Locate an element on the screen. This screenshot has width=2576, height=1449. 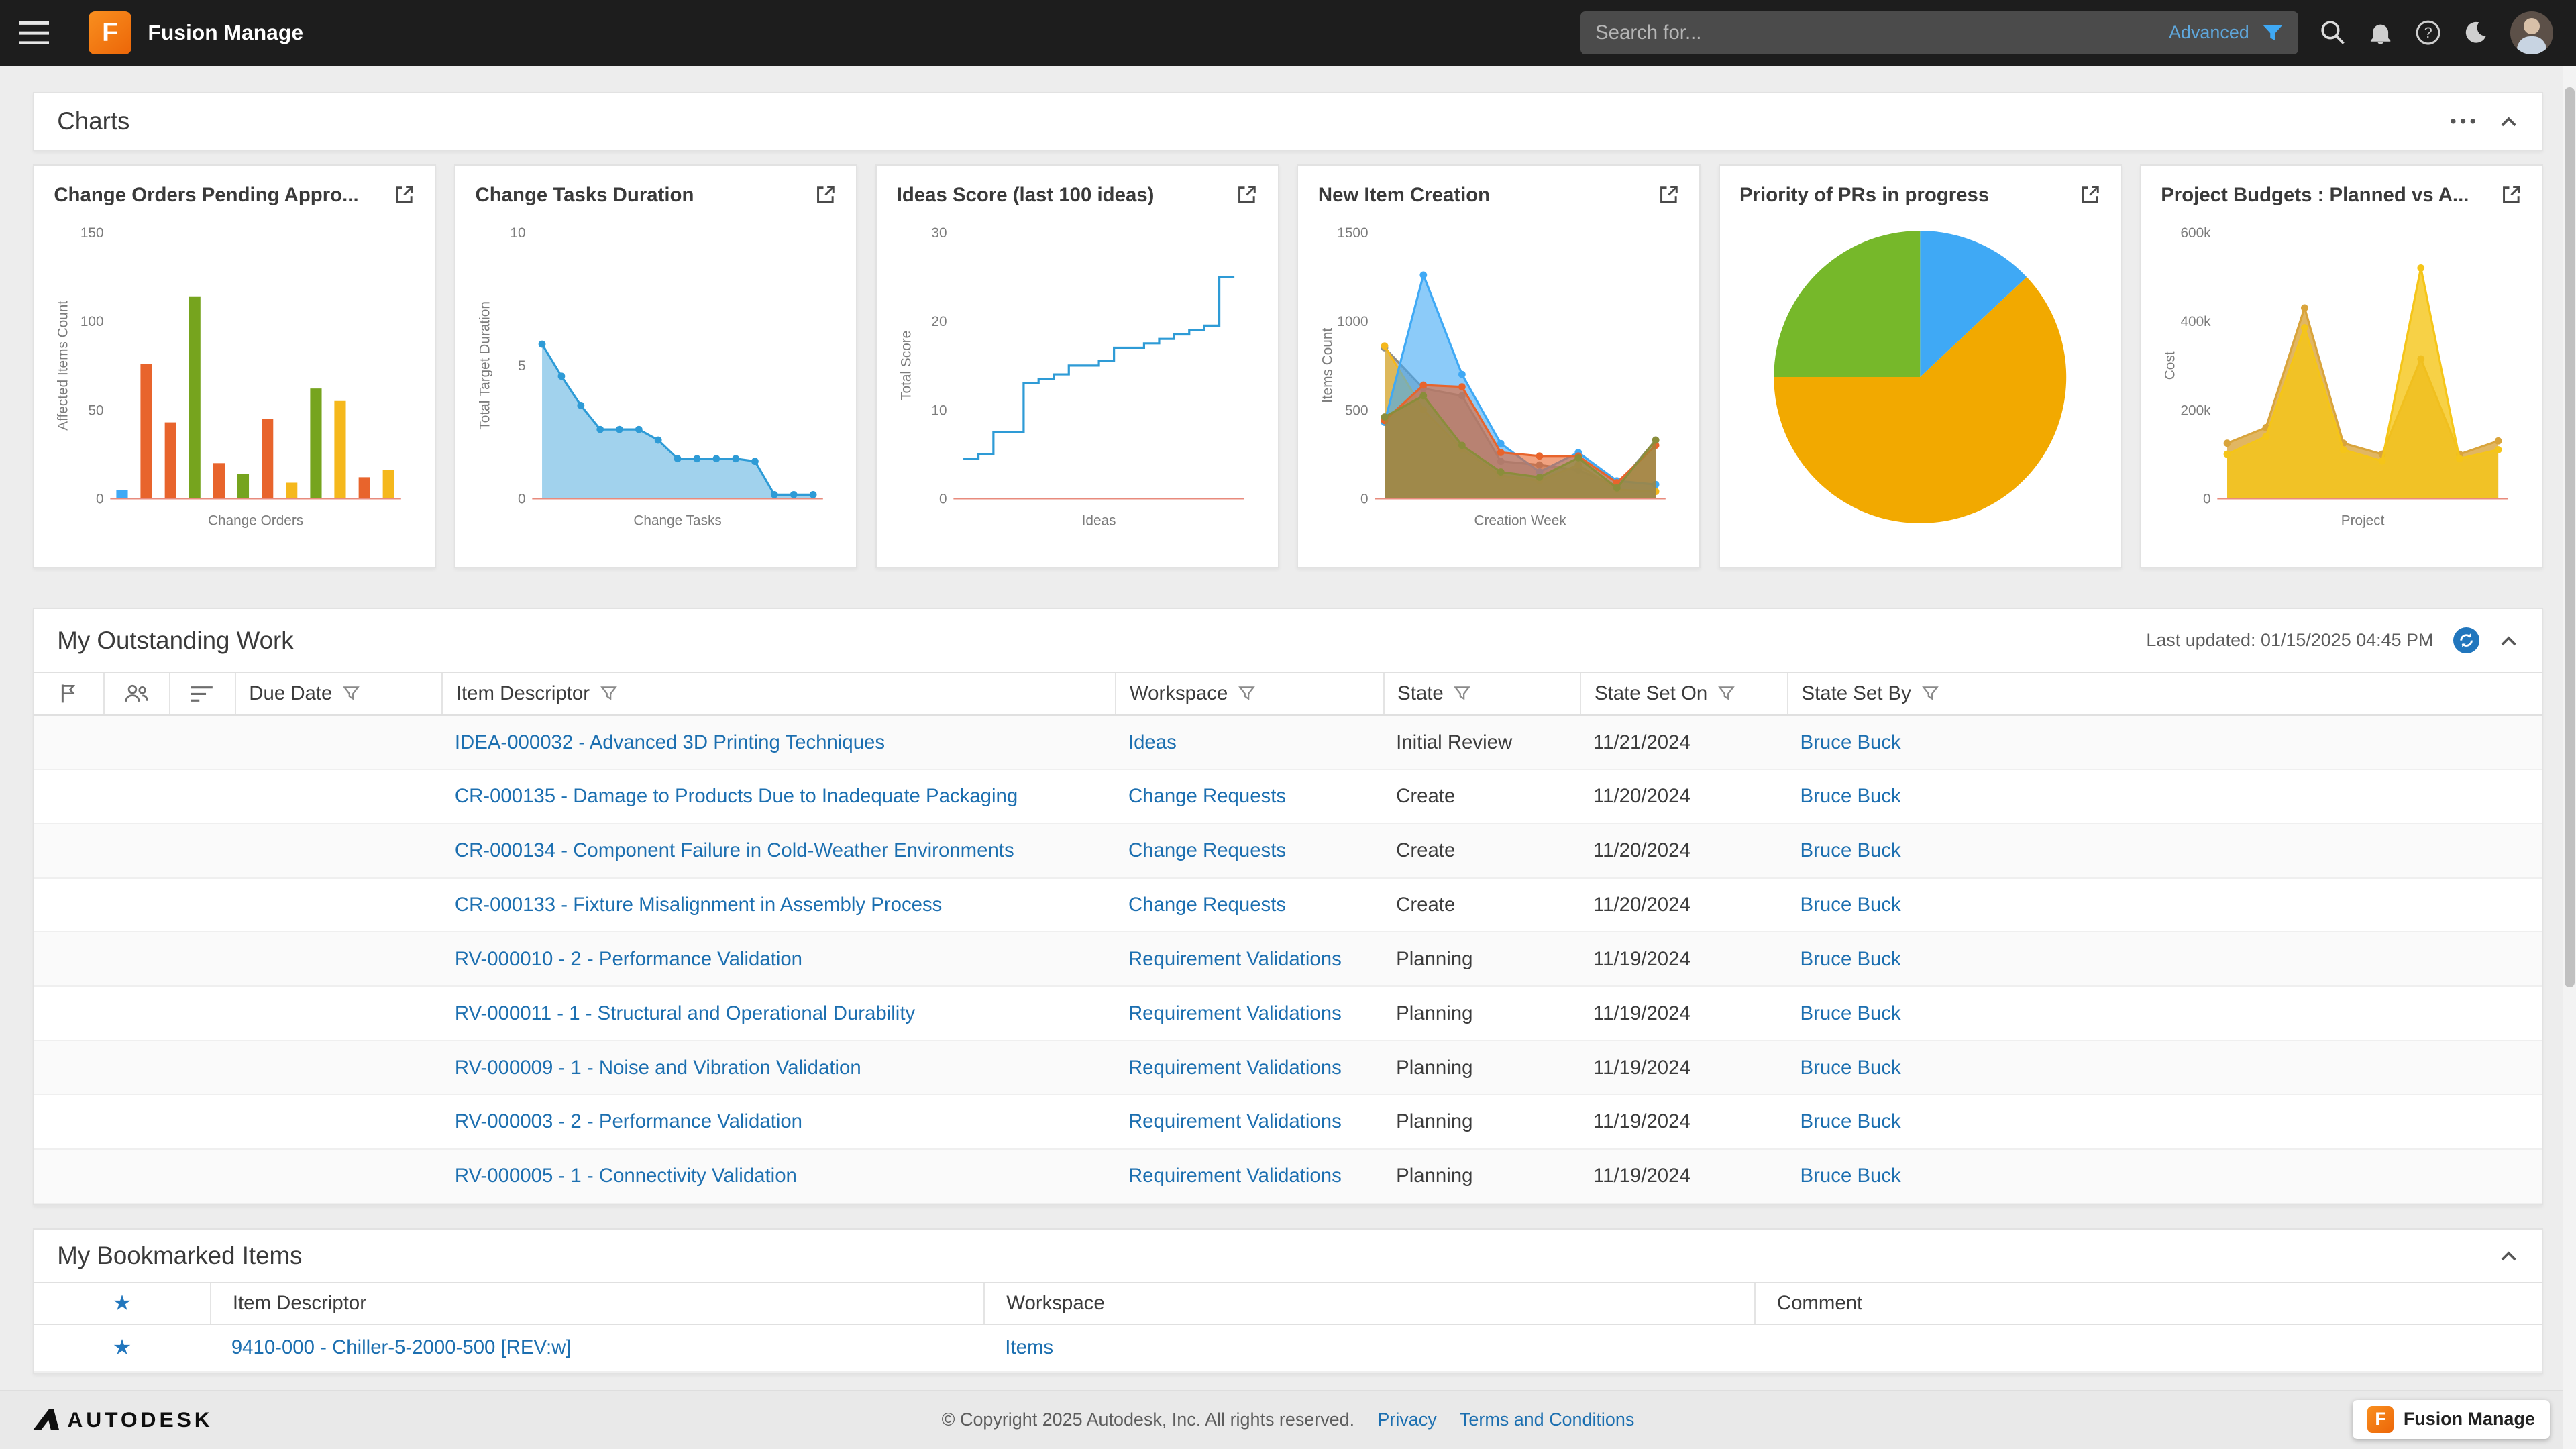
column-assignees is located at coordinates (136, 694).